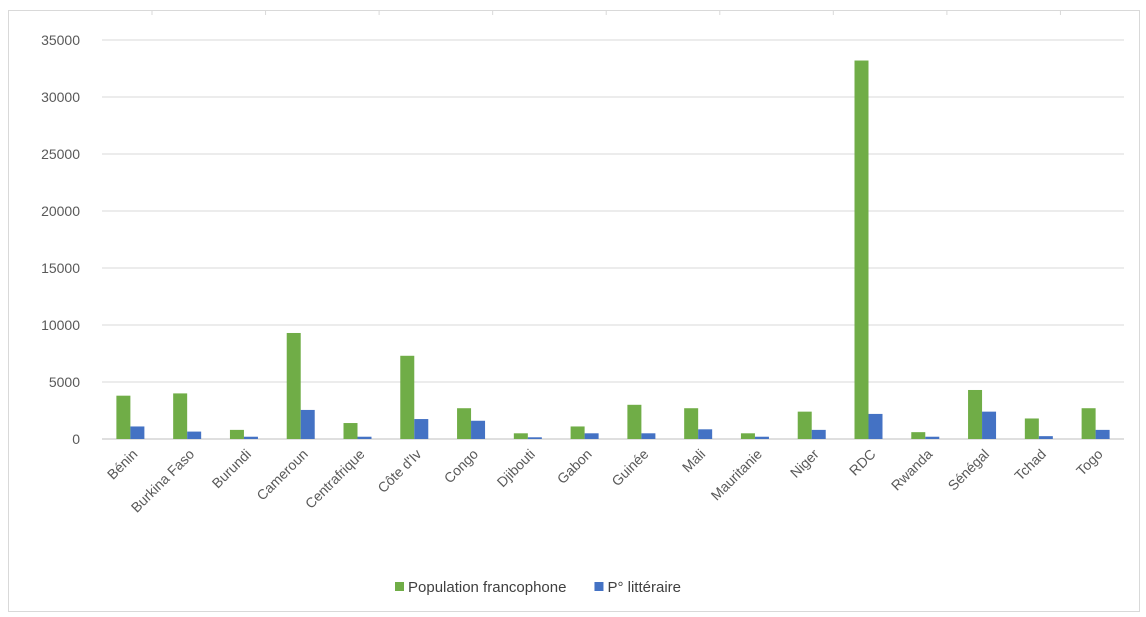  I want to click on y-tick-label: 25000, so click(60, 154).